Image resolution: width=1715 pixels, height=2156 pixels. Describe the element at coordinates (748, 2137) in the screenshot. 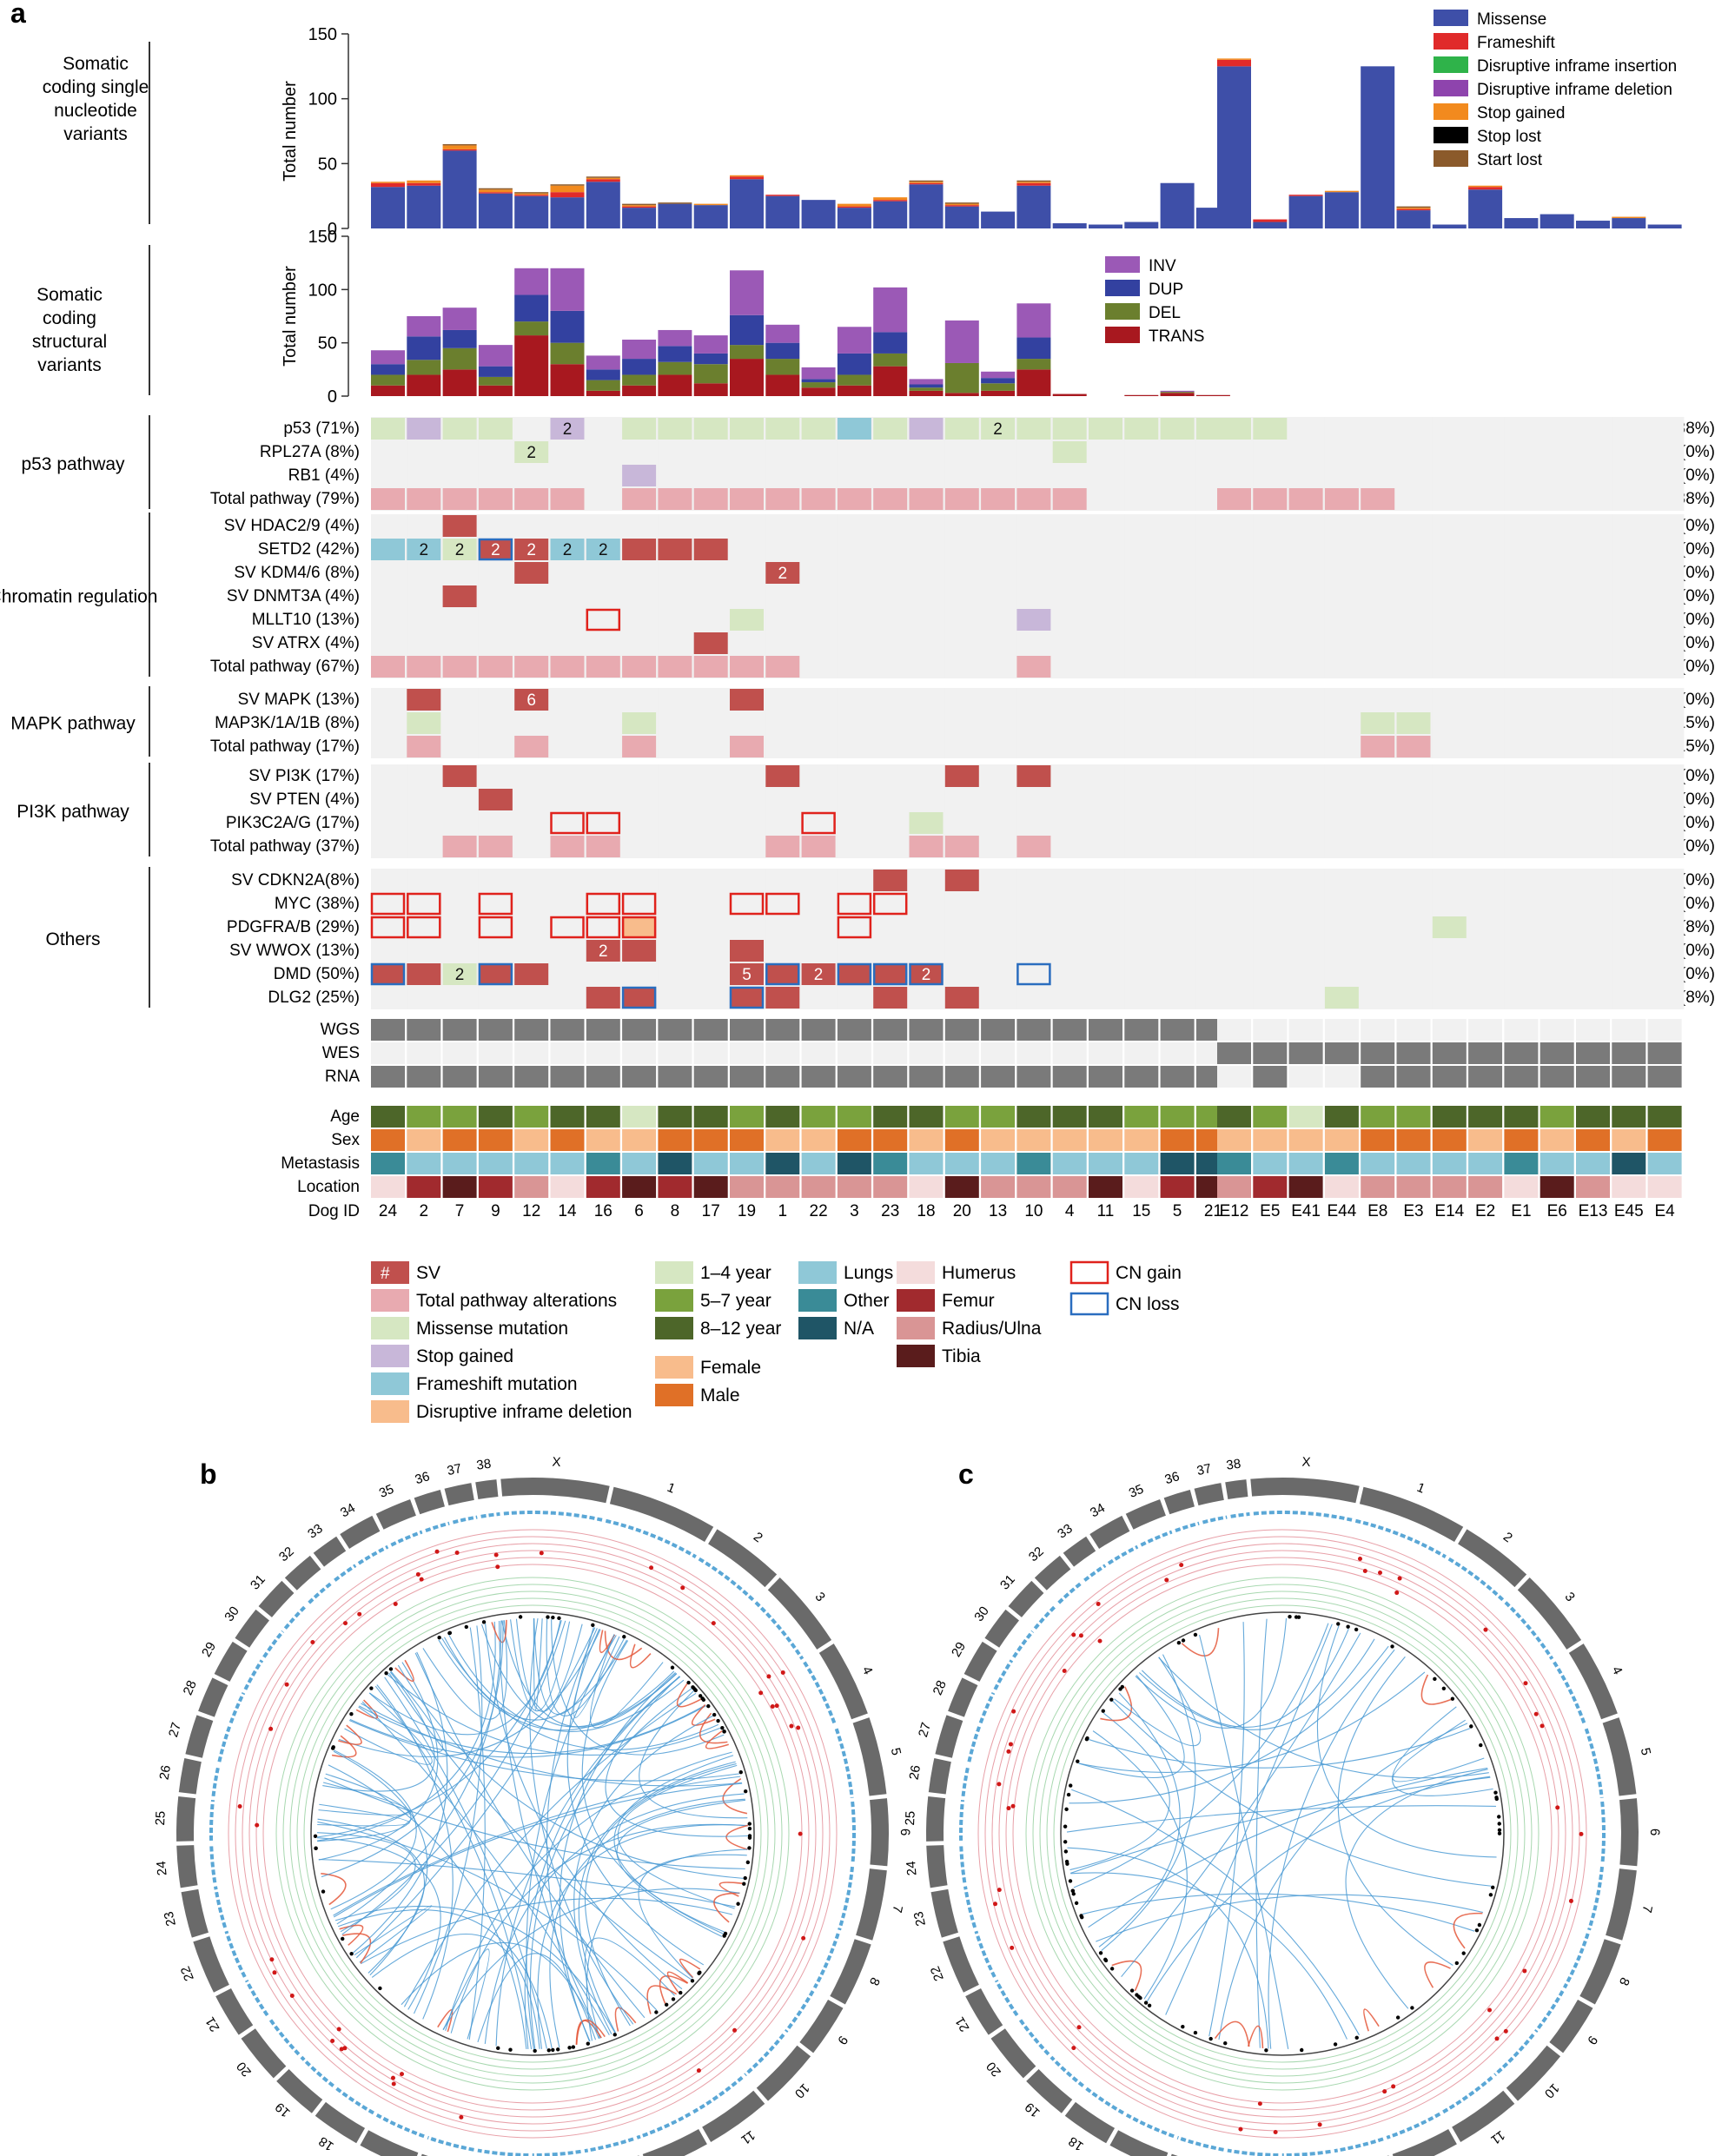

I see `chromosome-label: 11` at that location.